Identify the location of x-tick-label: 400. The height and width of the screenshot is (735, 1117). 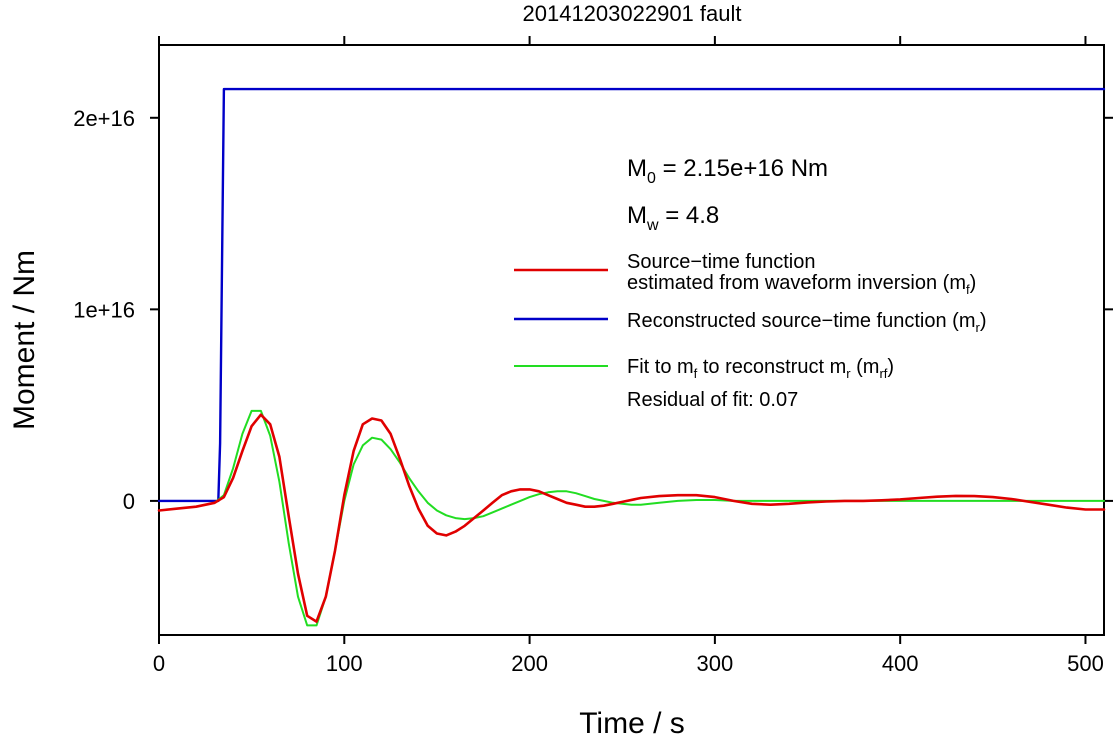
(900, 663).